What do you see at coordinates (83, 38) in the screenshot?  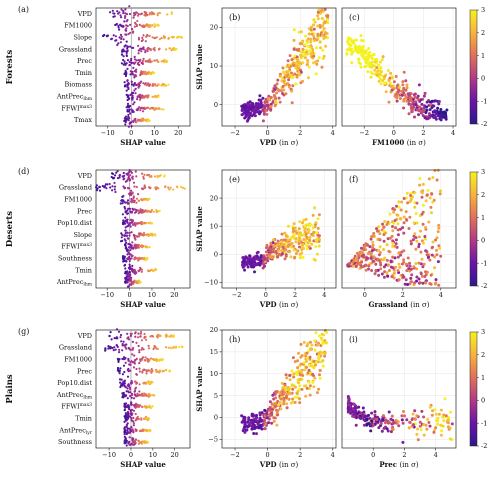 I see `feature-label-main: Slope` at bounding box center [83, 38].